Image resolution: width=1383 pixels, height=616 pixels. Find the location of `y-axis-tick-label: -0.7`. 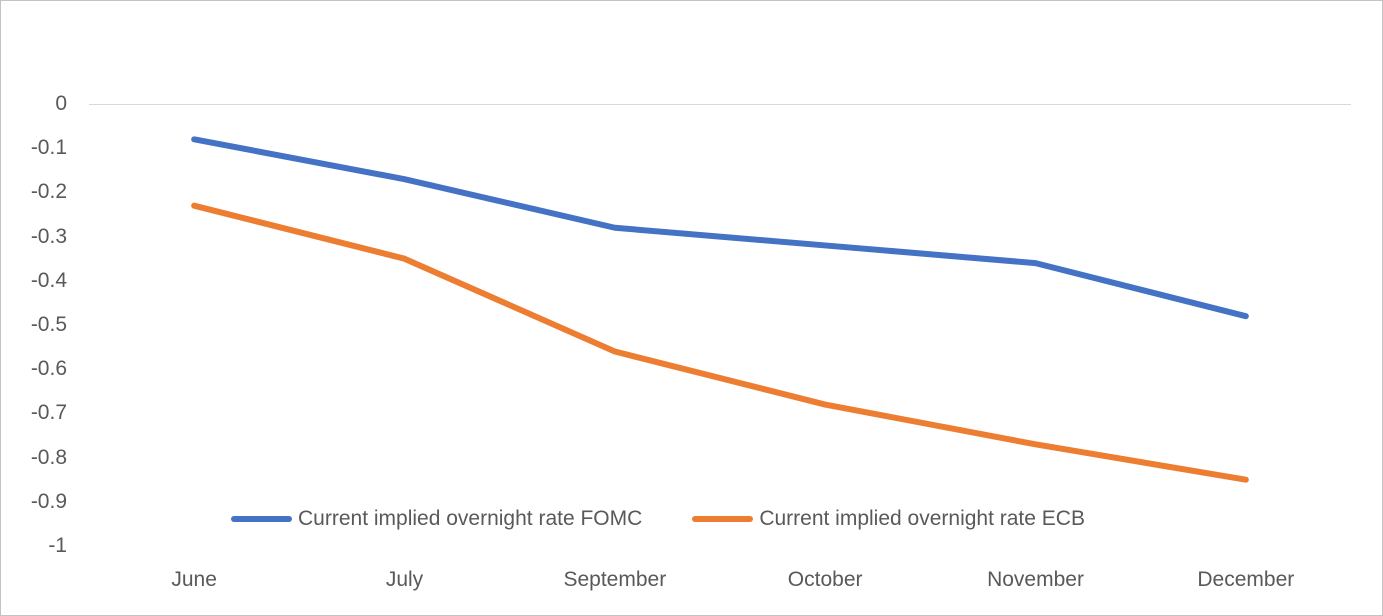

y-axis-tick-label: -0.7 is located at coordinates (48, 413).